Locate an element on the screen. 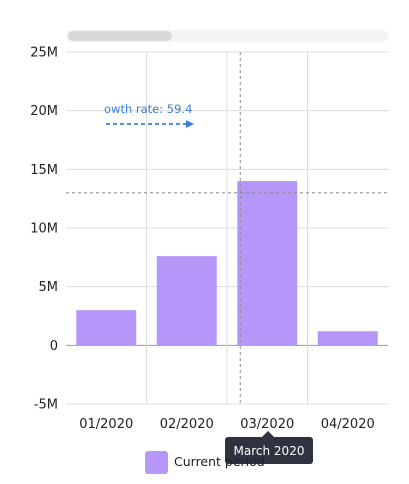  y-tick-label: 10M is located at coordinates (44, 229).